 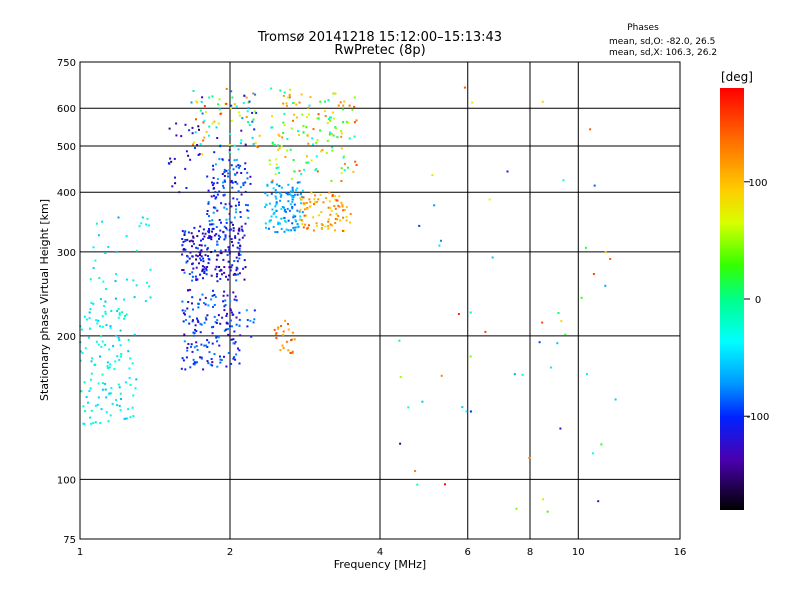 I want to click on phase-stats-heading: Phases, so click(x=643, y=28).